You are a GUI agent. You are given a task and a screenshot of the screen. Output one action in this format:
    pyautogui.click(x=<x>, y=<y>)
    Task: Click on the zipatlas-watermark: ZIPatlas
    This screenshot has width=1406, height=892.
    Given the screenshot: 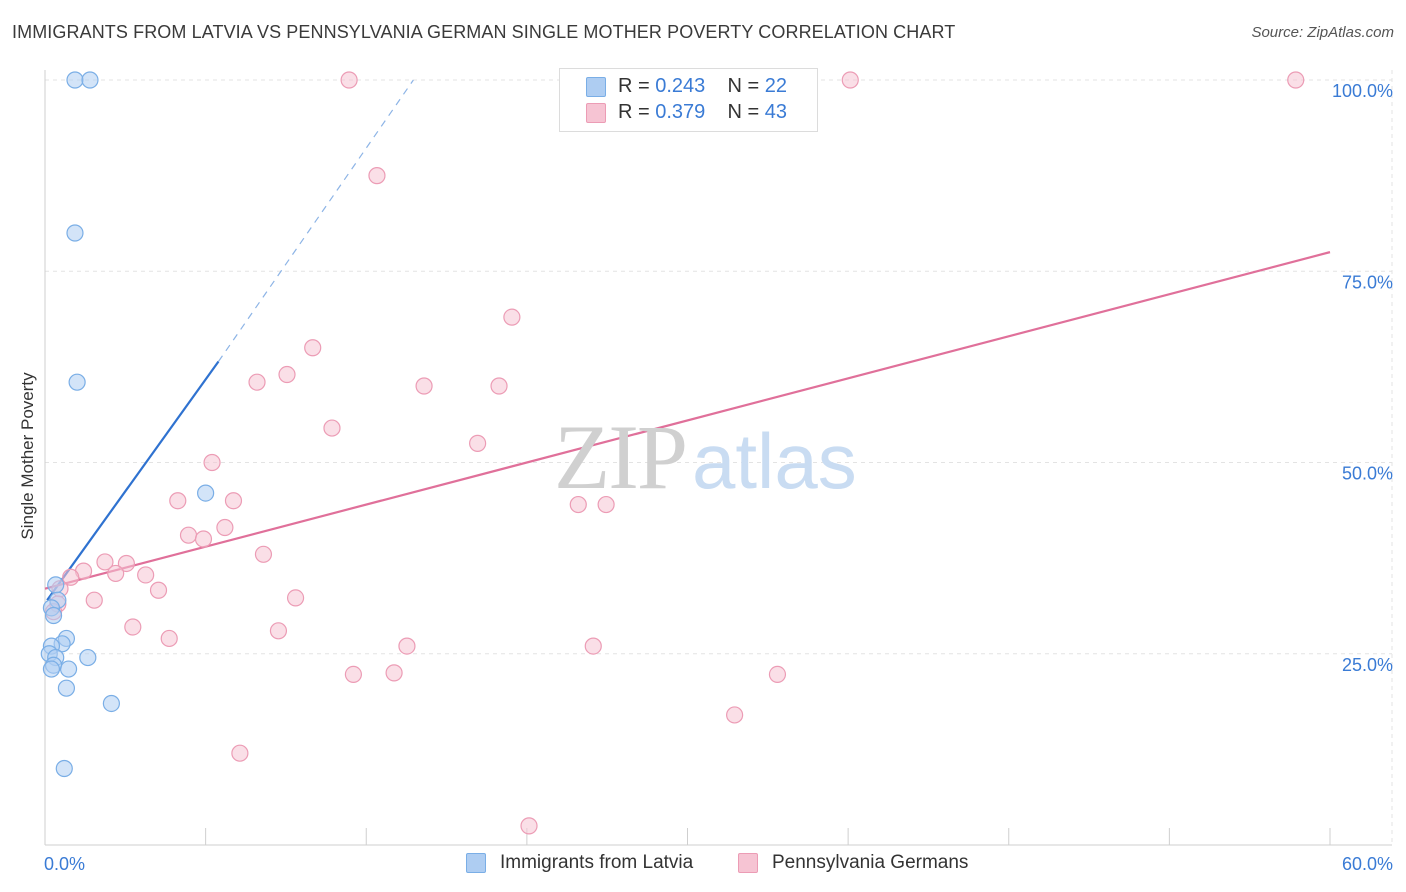 What is the action you would take?
    pyautogui.click(x=705, y=457)
    